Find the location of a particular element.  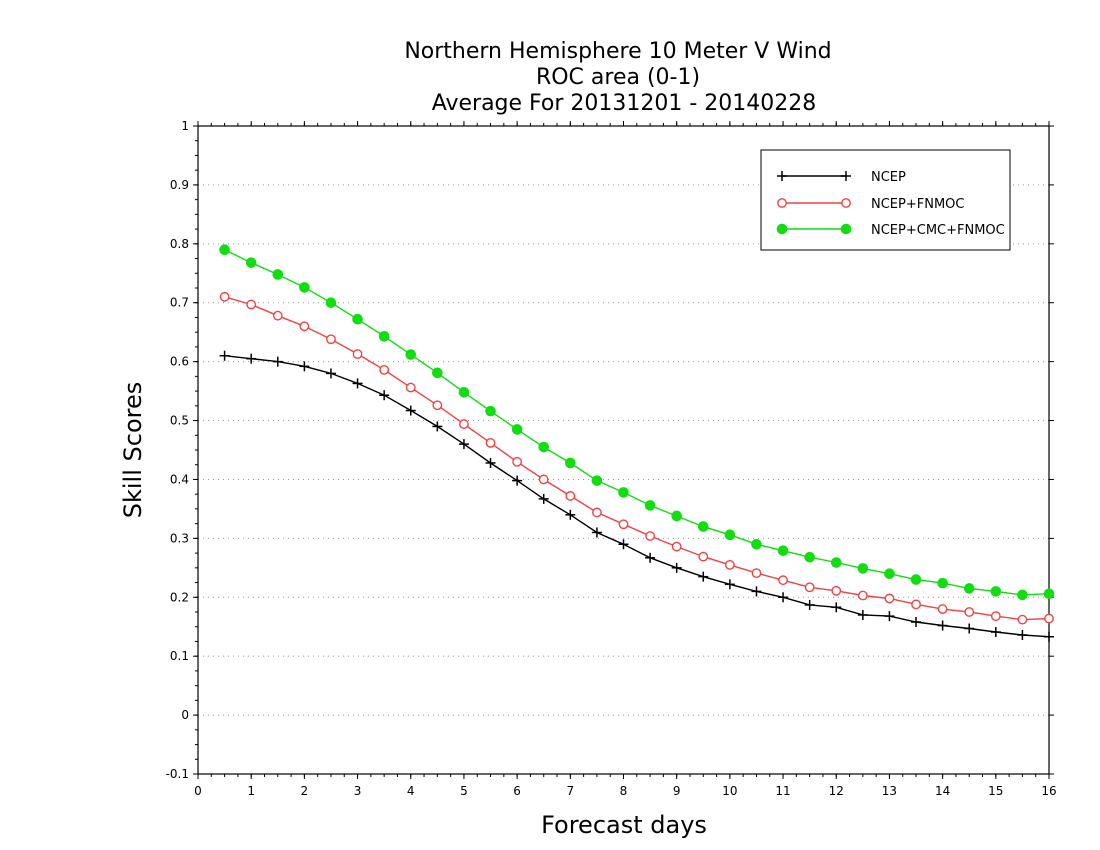

x-tick-label: 12 is located at coordinates (836, 791).